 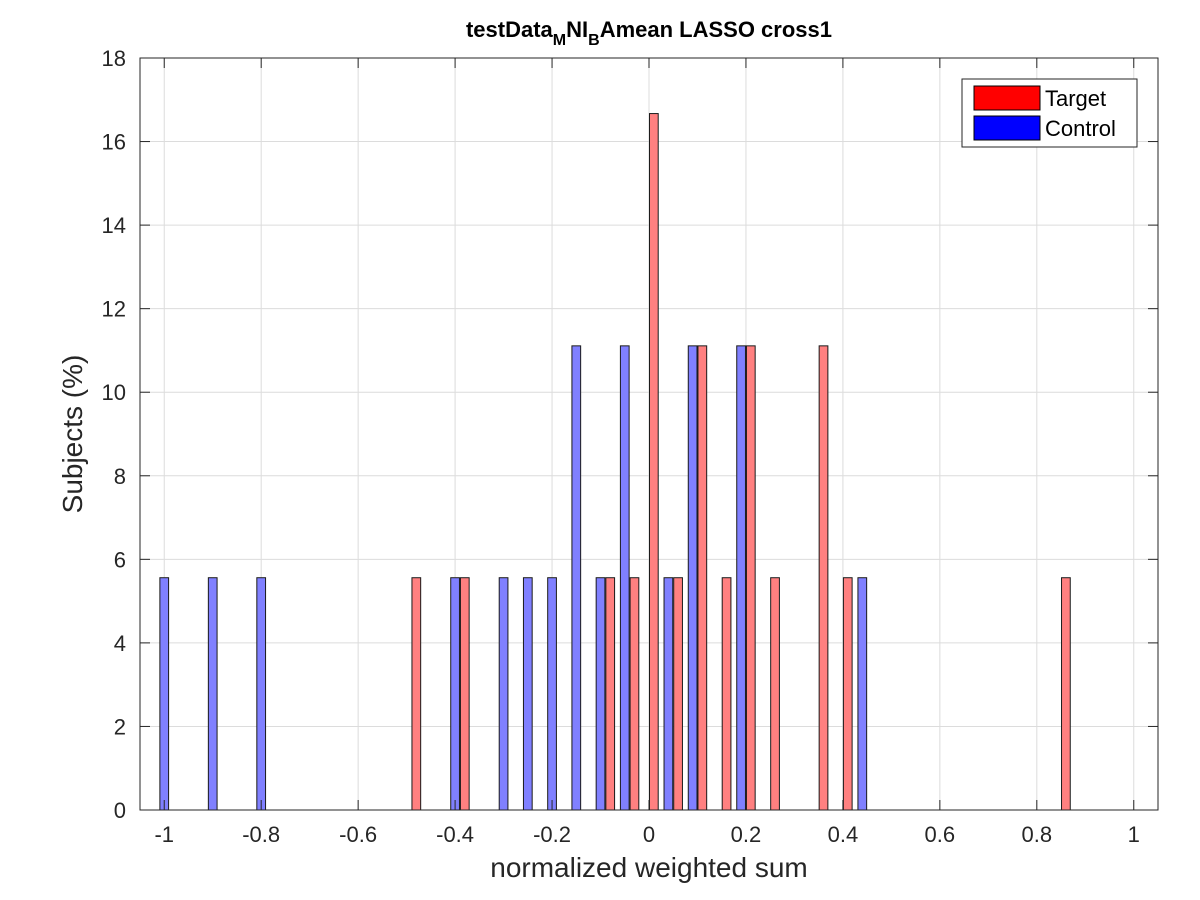 What do you see at coordinates (552, 834) in the screenshot?
I see `x-tick-label: -0.2` at bounding box center [552, 834].